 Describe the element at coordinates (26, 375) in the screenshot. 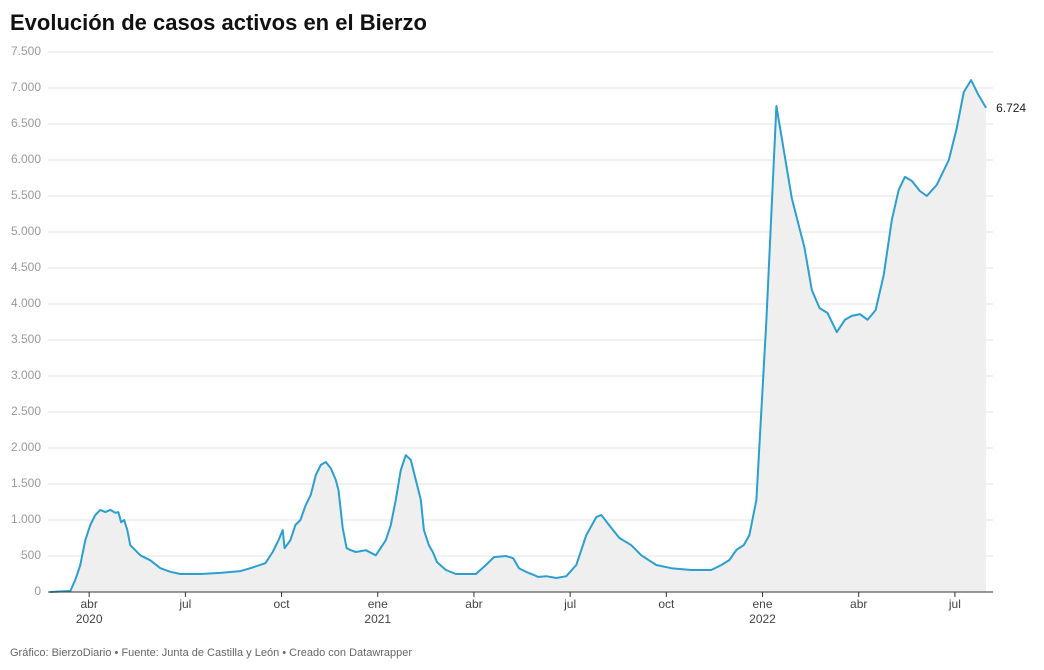

I see `y-tick-label: 3.000` at that location.